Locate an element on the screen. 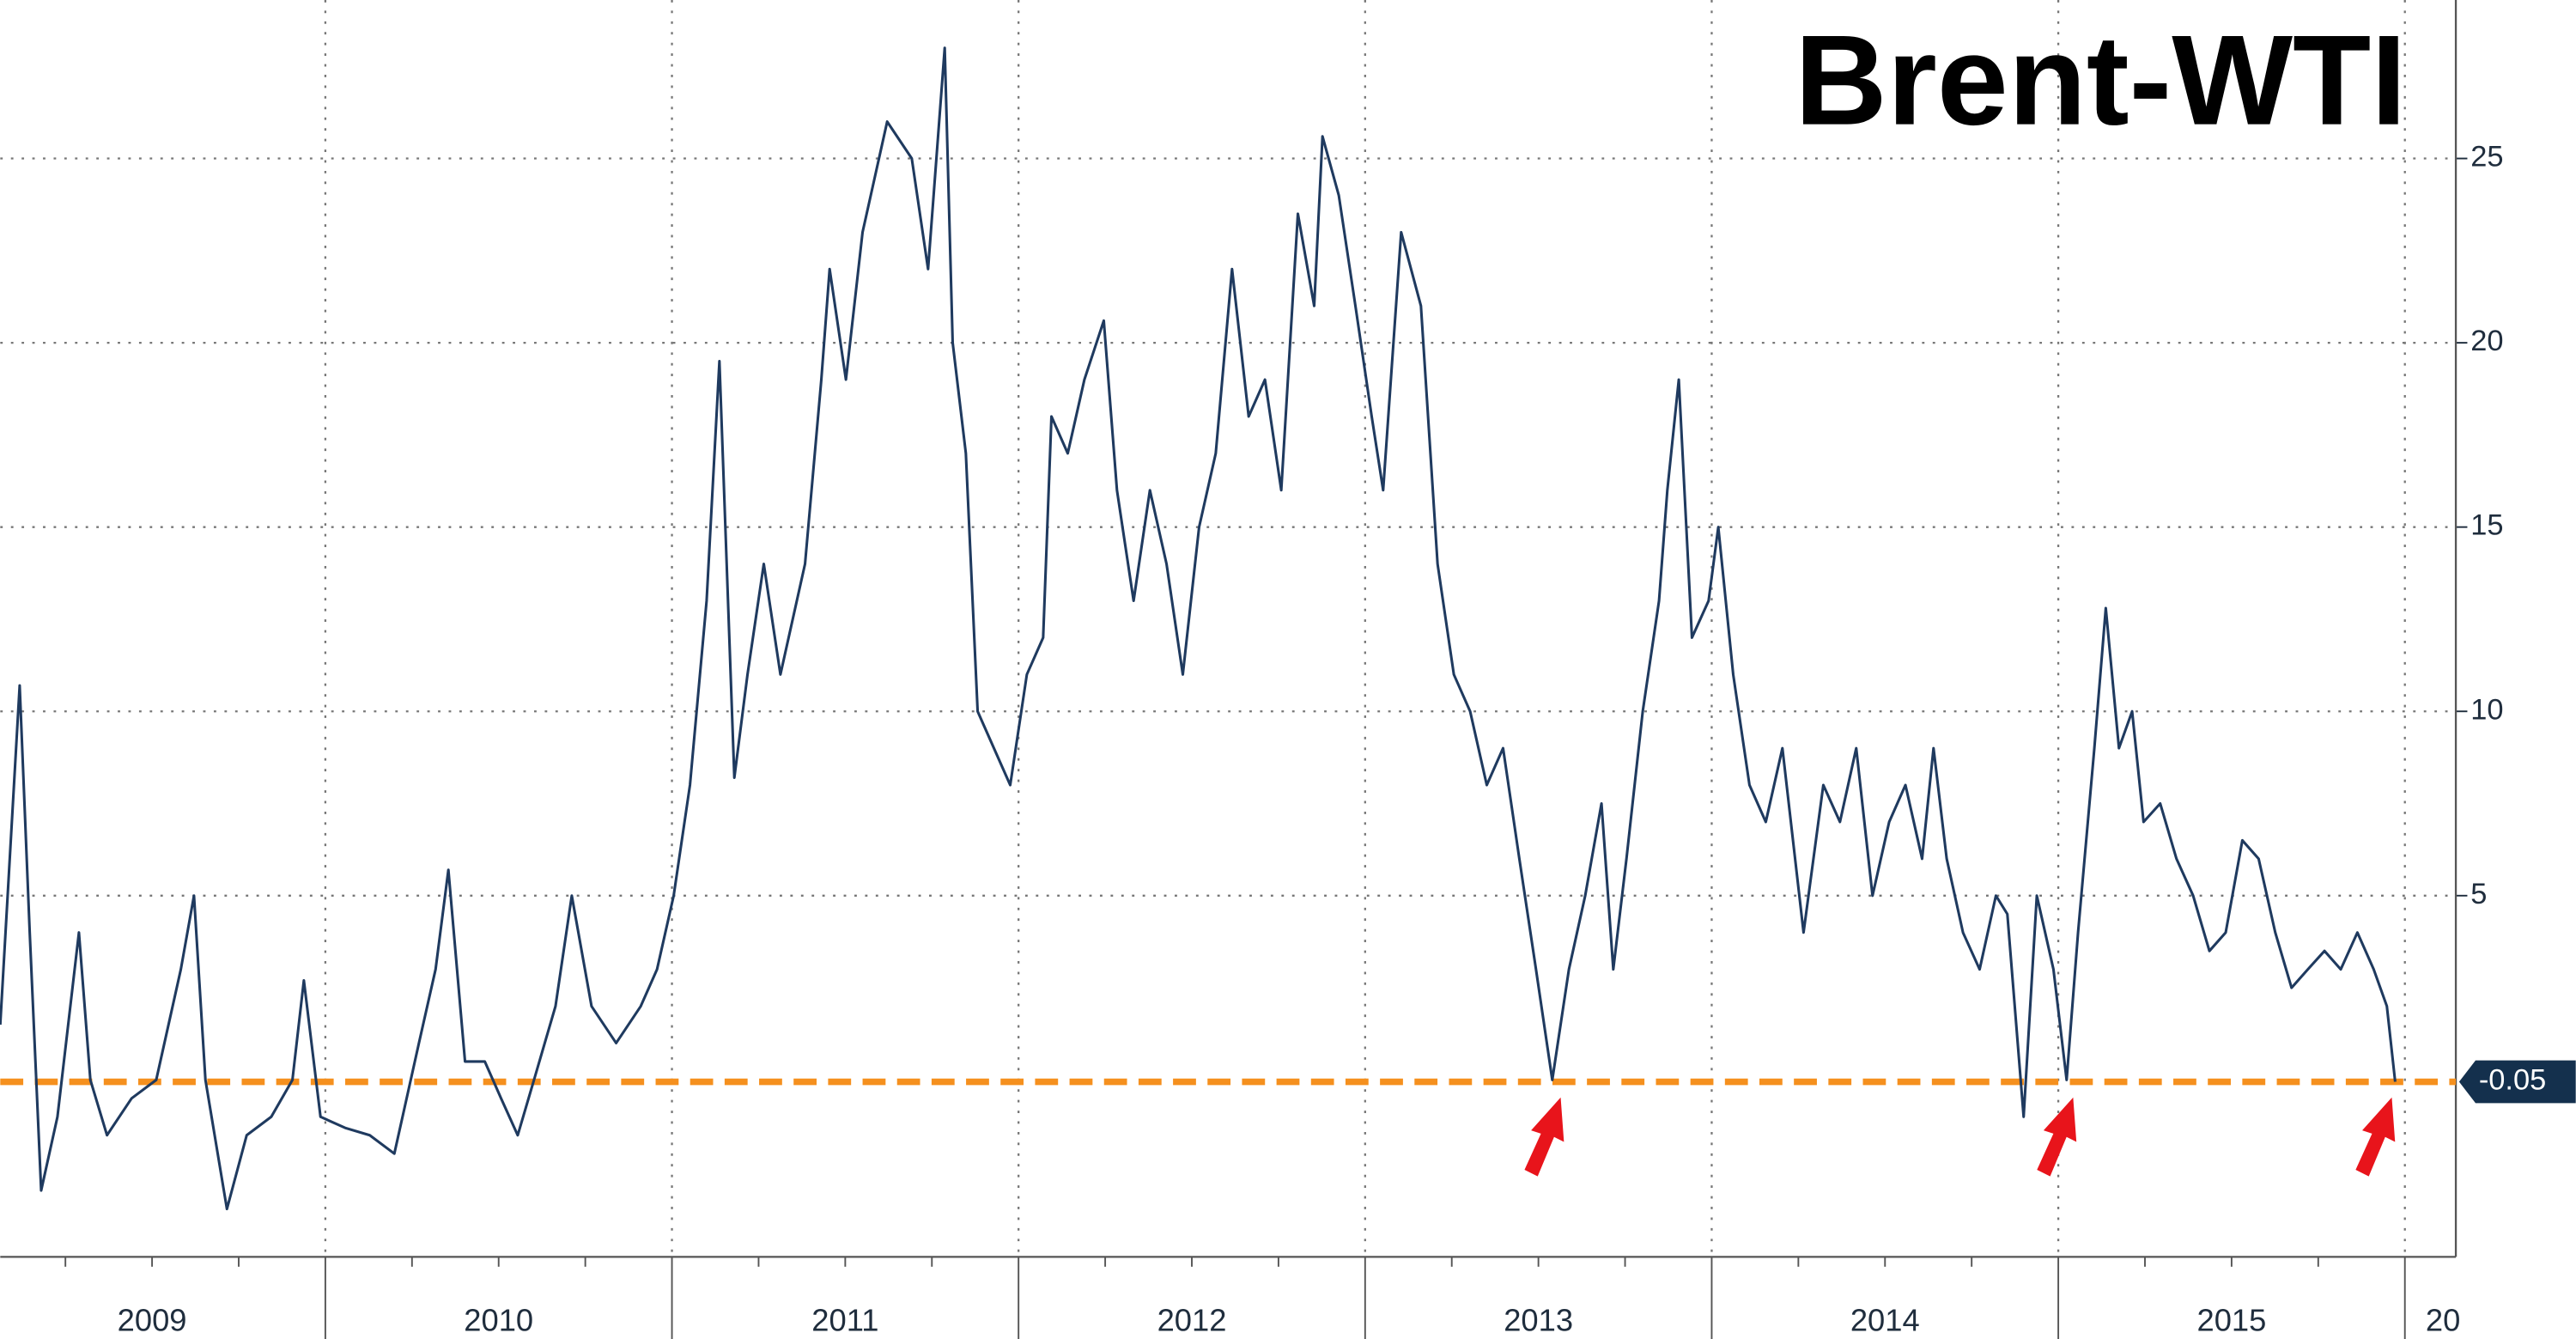  arrows is located at coordinates (1960, 1137).